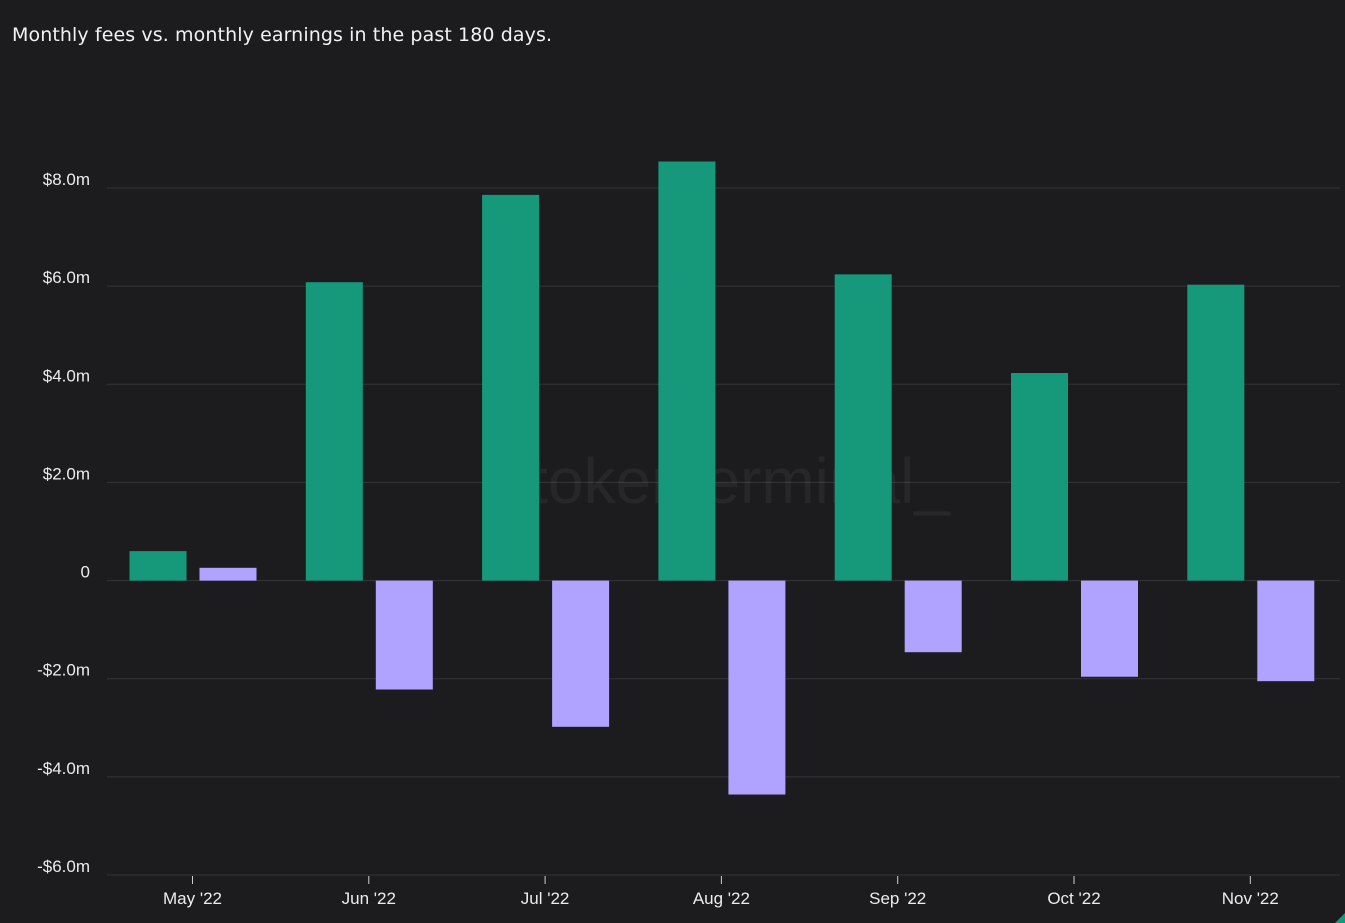 This screenshot has width=1345, height=923. I want to click on x-tick-label: May '22, so click(192, 898).